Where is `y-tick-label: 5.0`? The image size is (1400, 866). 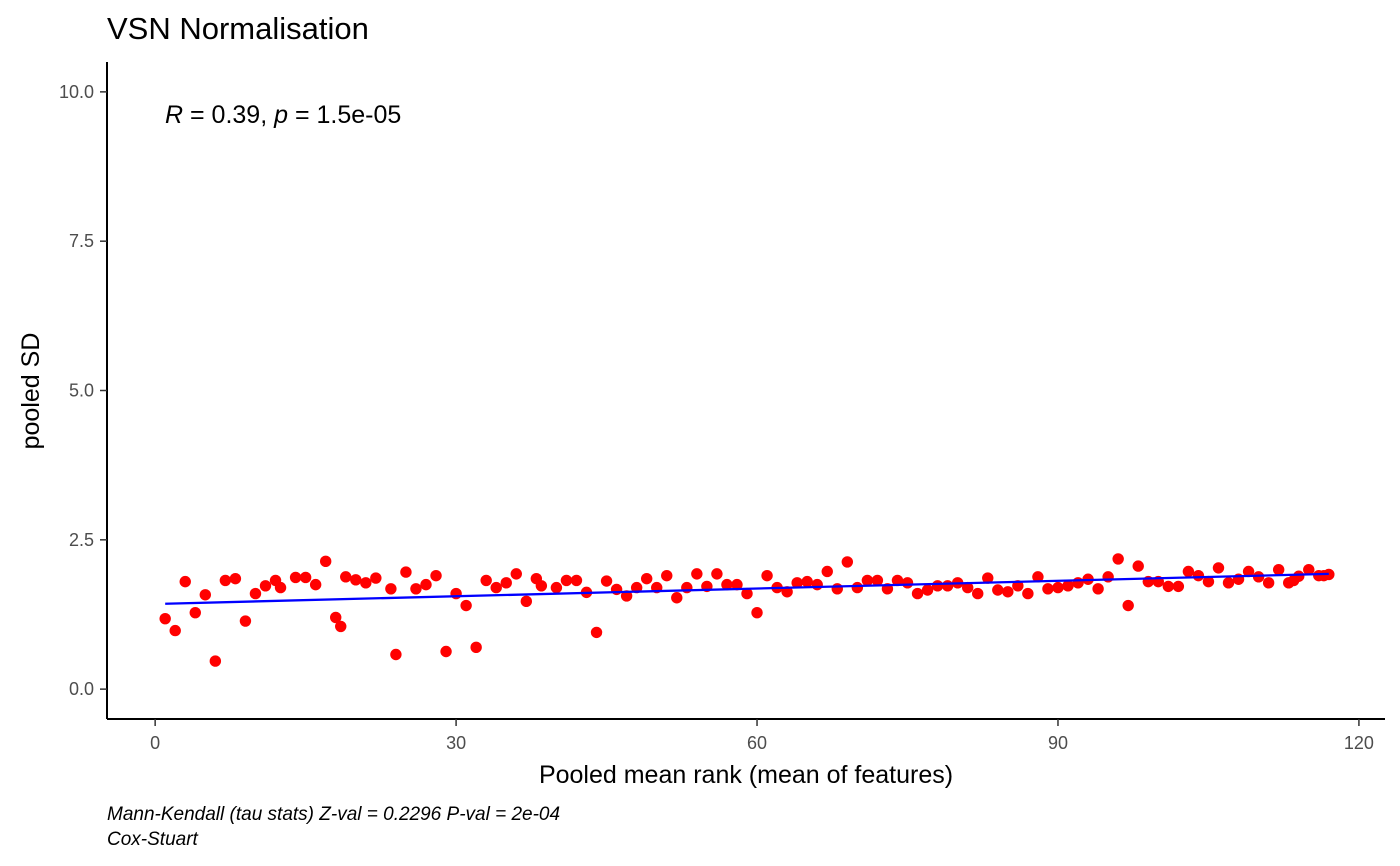
y-tick-label: 5.0 is located at coordinates (81, 391).